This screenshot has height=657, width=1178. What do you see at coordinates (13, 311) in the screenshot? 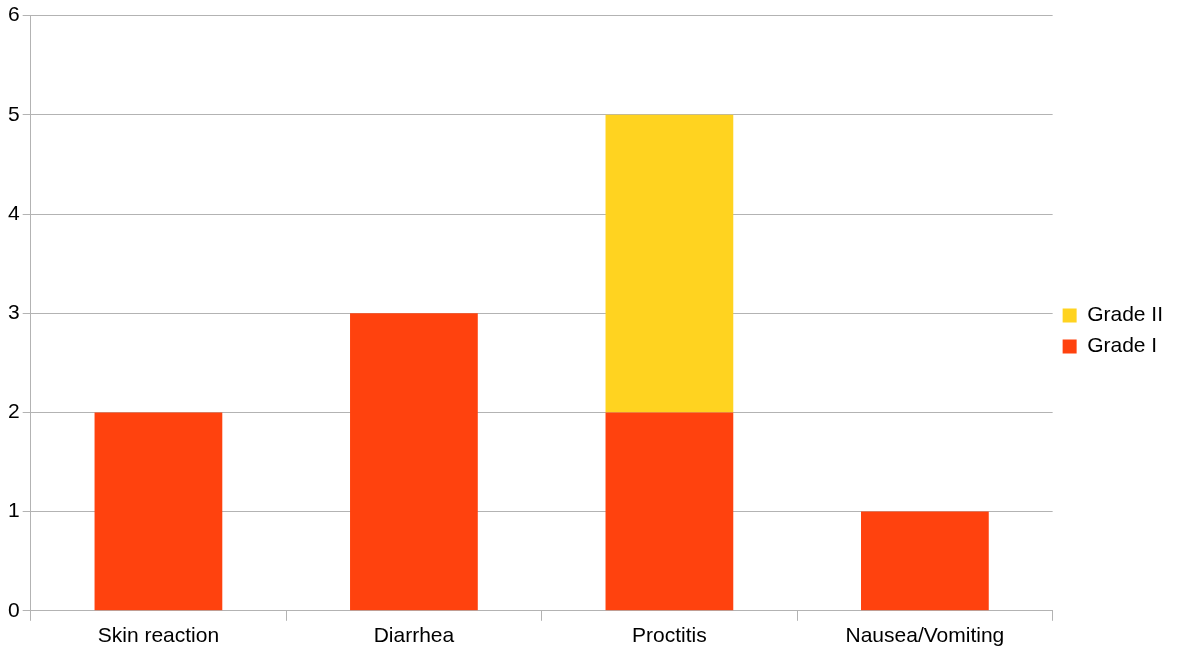
I see `y-tick-label: 3` at bounding box center [13, 311].